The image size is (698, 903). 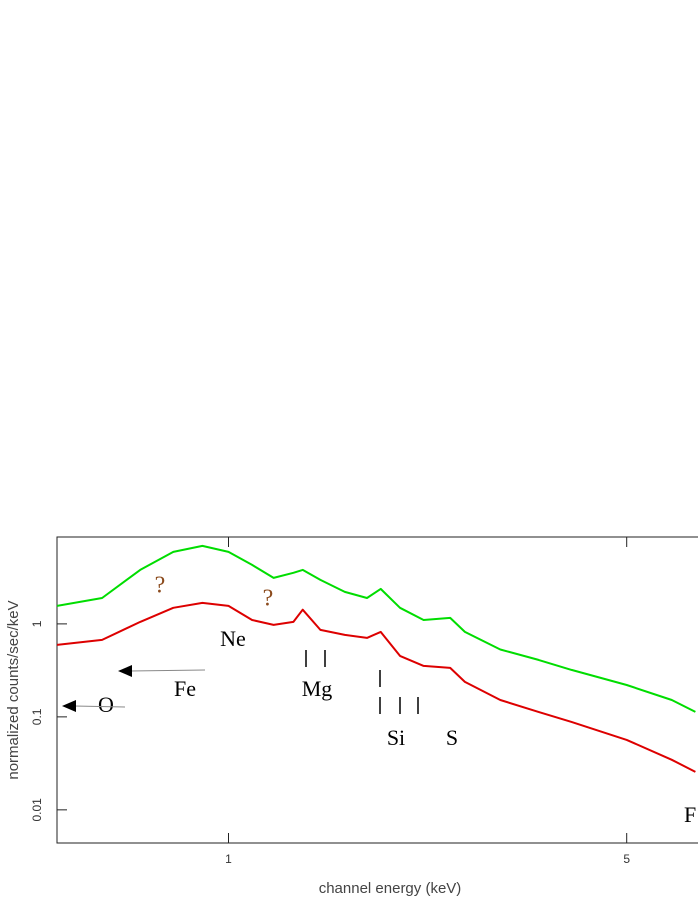 I want to click on y-tick-label: 0.1, so click(x=37, y=716).